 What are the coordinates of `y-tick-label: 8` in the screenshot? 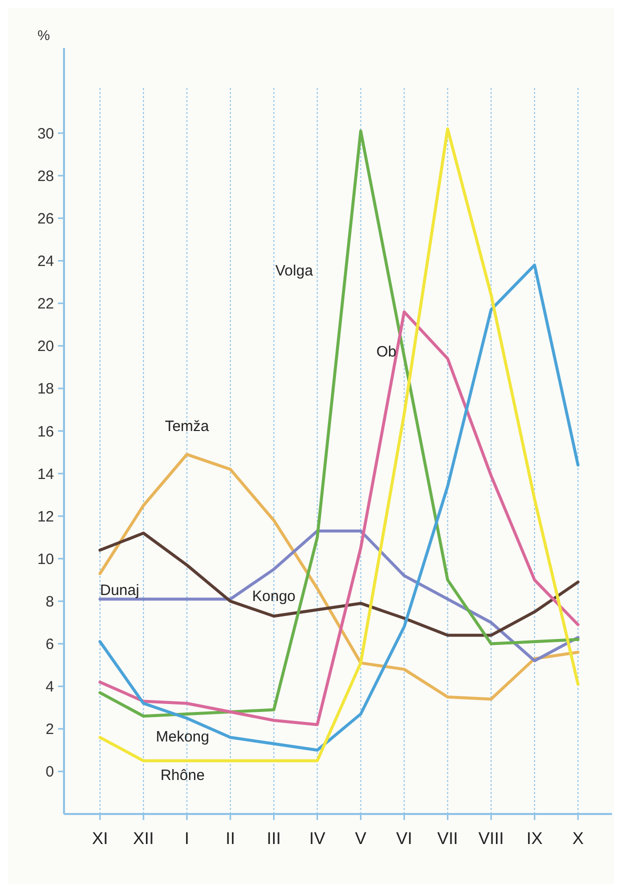 It's located at (50, 601).